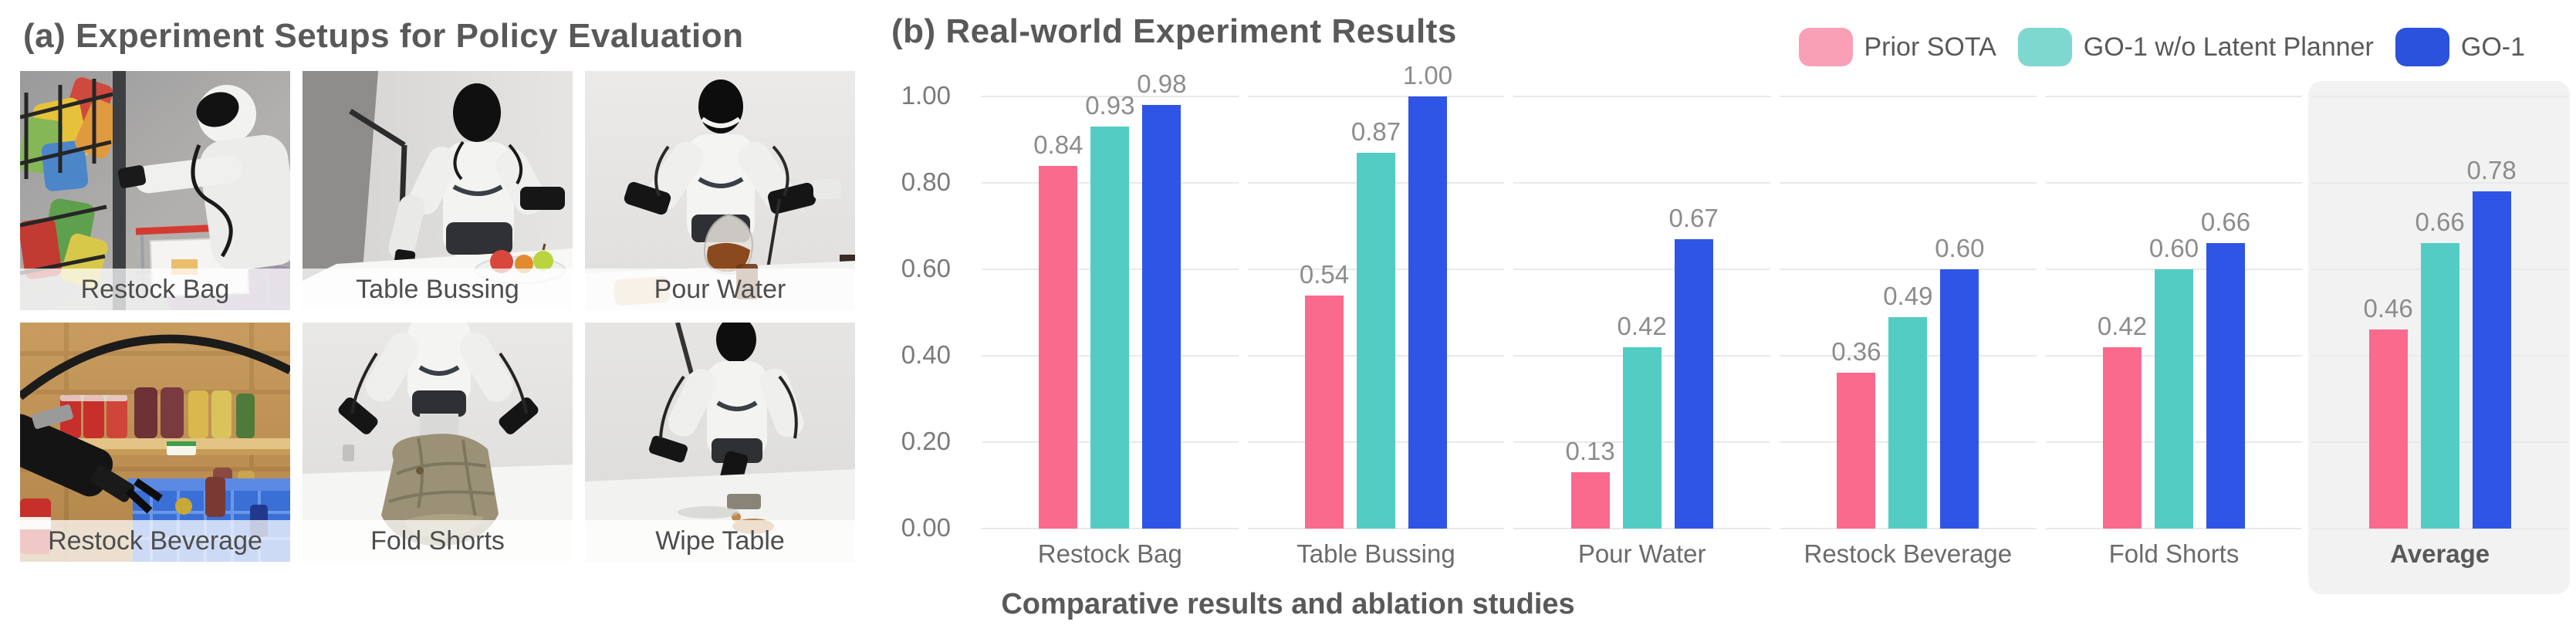  Describe the element at coordinates (720, 190) in the screenshot. I see `photo-pour-water: Pour Water` at that location.